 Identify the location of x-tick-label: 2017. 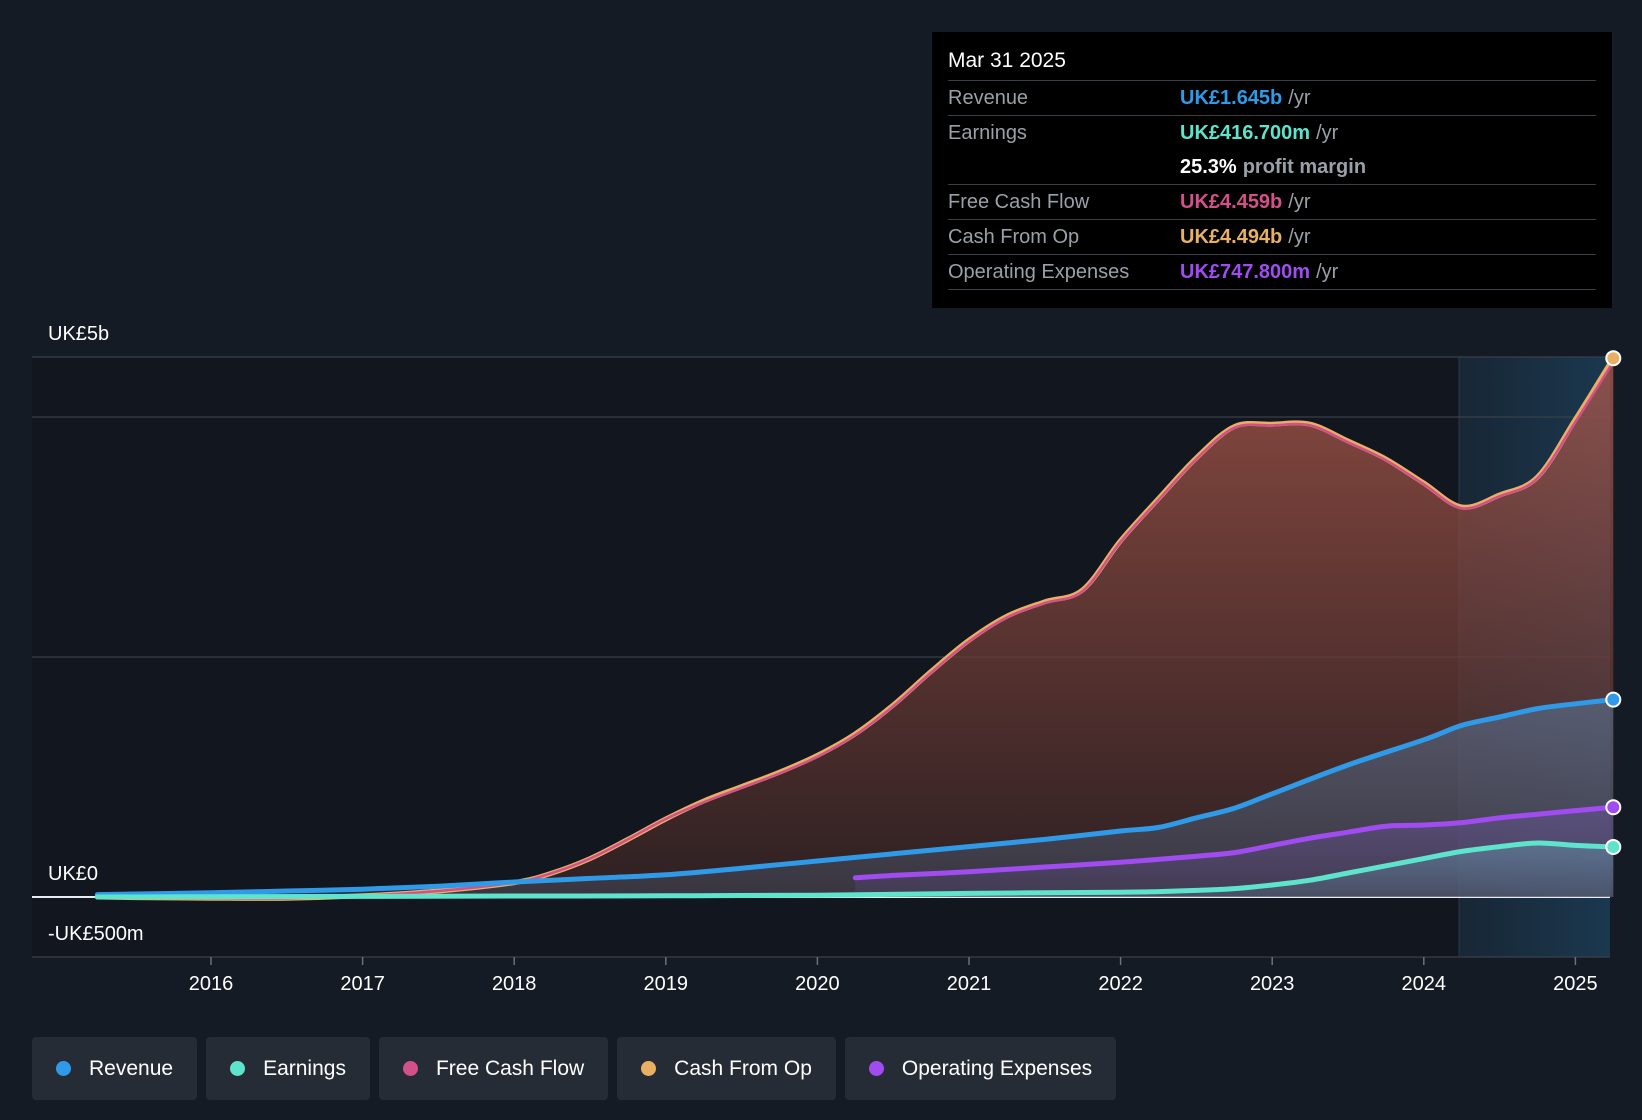
(362, 984).